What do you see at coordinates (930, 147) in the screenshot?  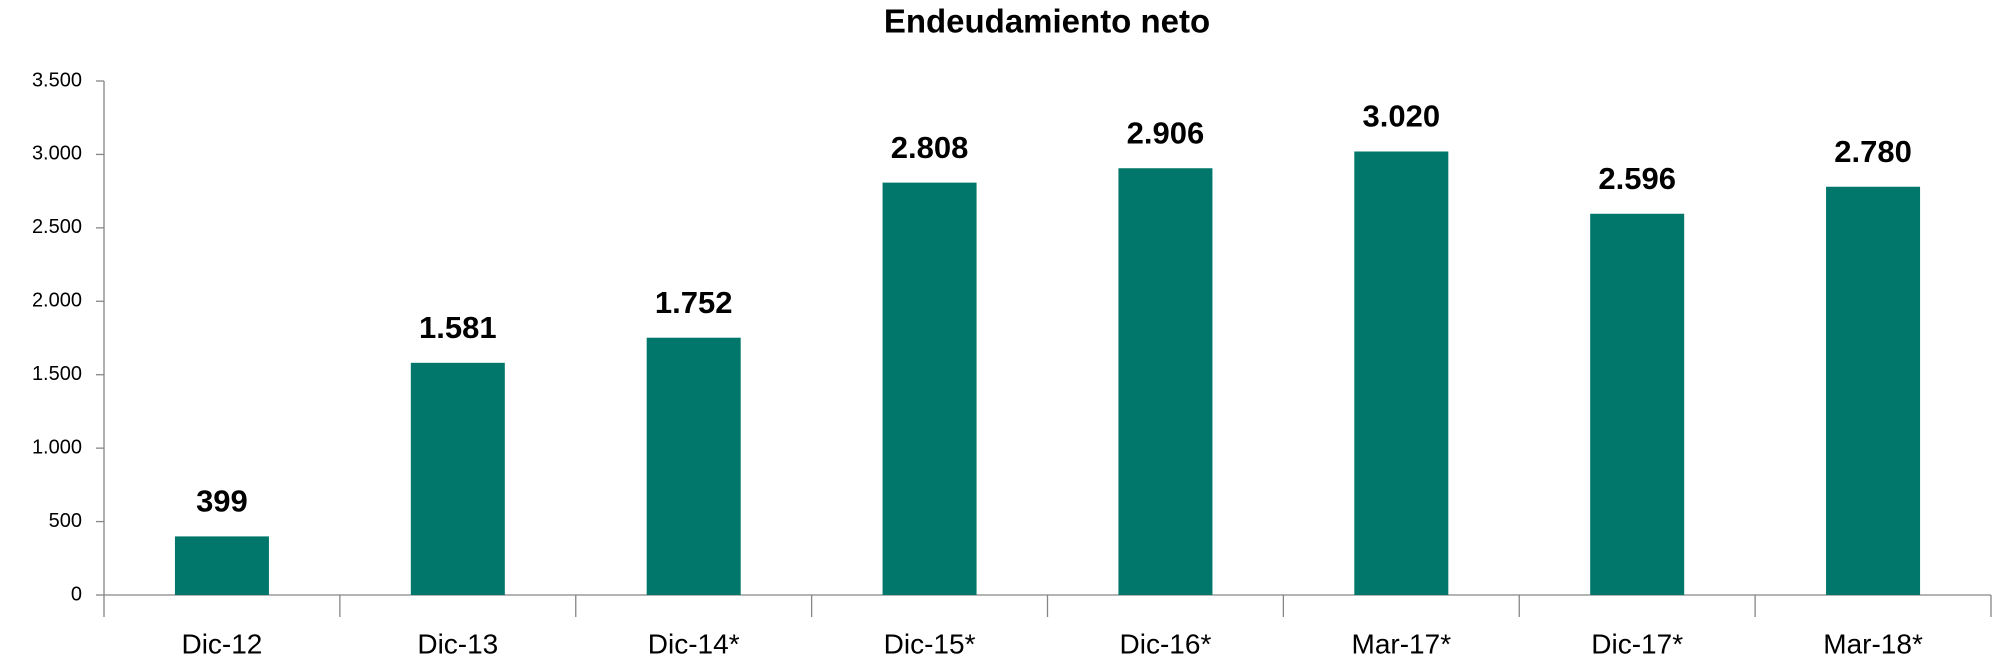 I see `value-label: 2.808` at bounding box center [930, 147].